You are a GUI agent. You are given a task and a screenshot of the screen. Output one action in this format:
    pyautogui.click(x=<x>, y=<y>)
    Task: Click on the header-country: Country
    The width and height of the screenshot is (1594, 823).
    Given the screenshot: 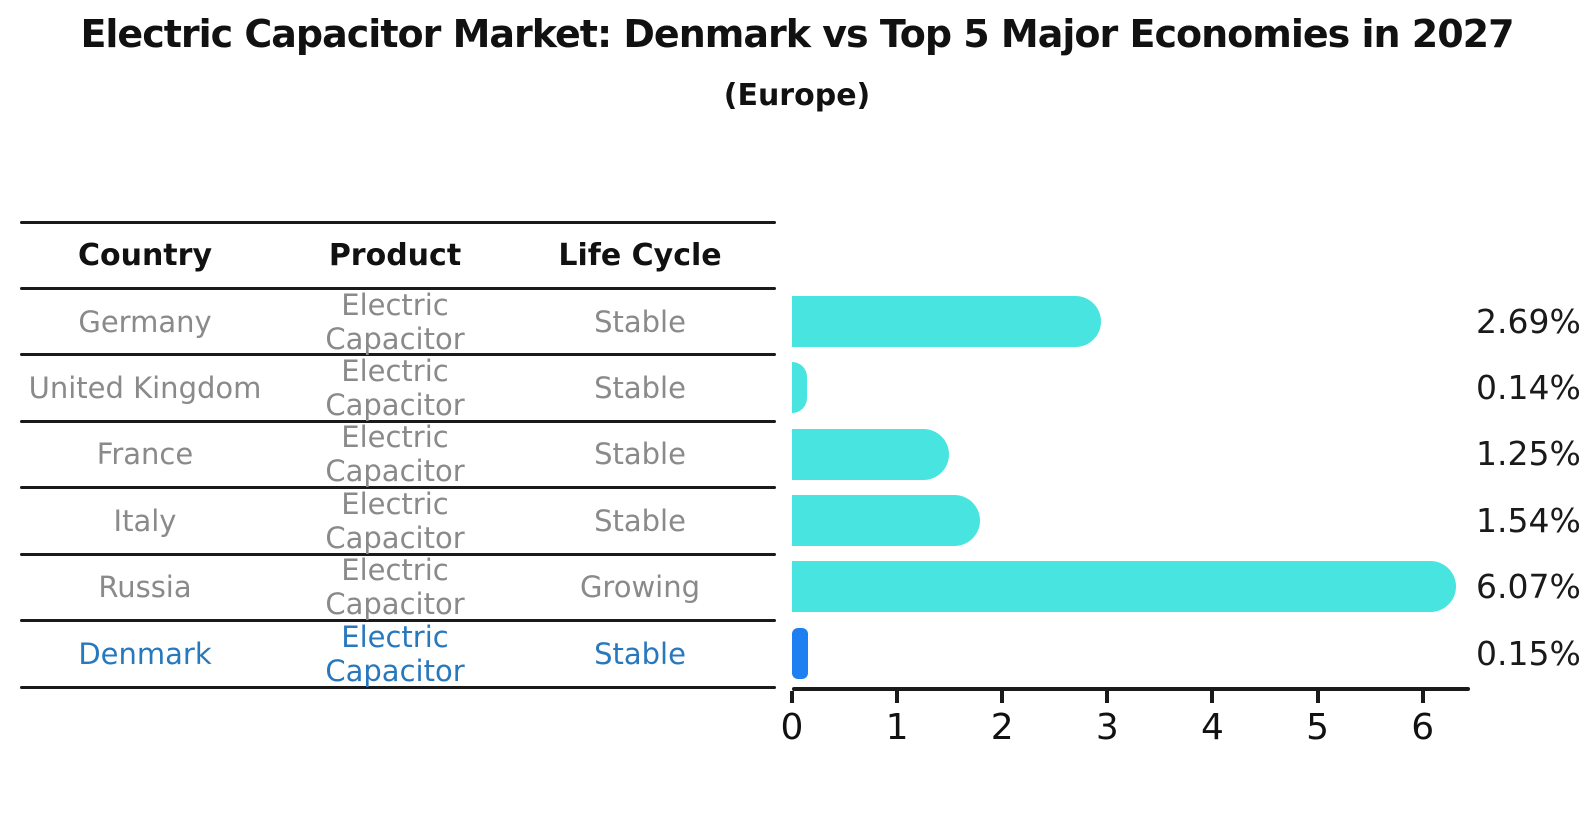 What is the action you would take?
    pyautogui.click(x=145, y=255)
    